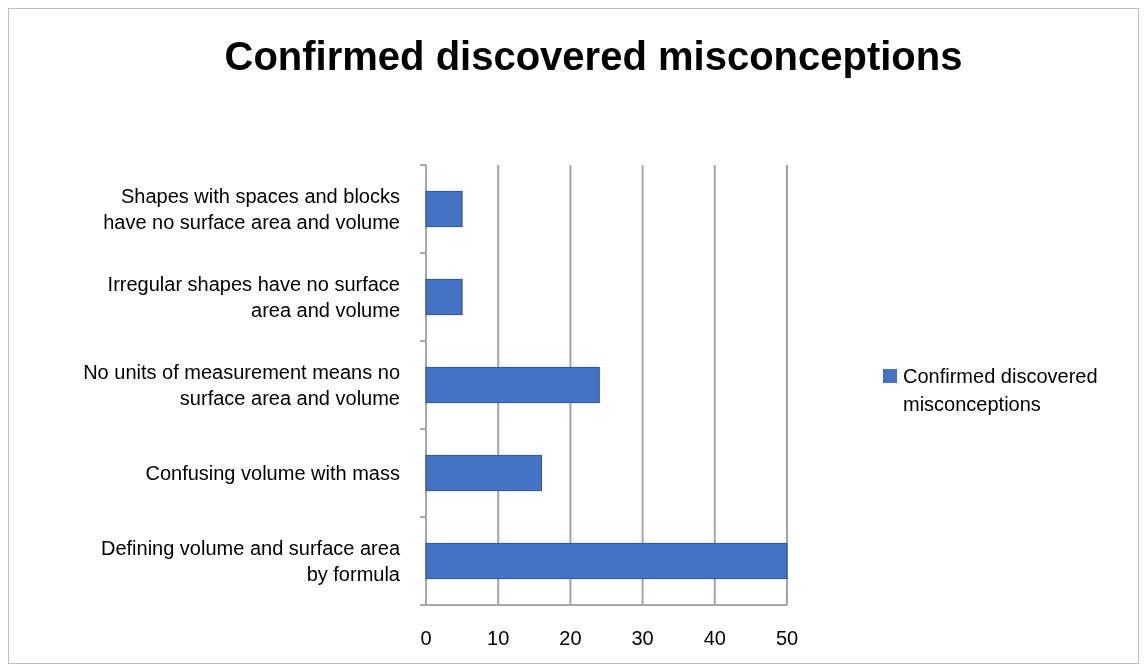 This screenshot has width=1147, height=672. What do you see at coordinates (714, 638) in the screenshot?
I see `x-tick-label: 40` at bounding box center [714, 638].